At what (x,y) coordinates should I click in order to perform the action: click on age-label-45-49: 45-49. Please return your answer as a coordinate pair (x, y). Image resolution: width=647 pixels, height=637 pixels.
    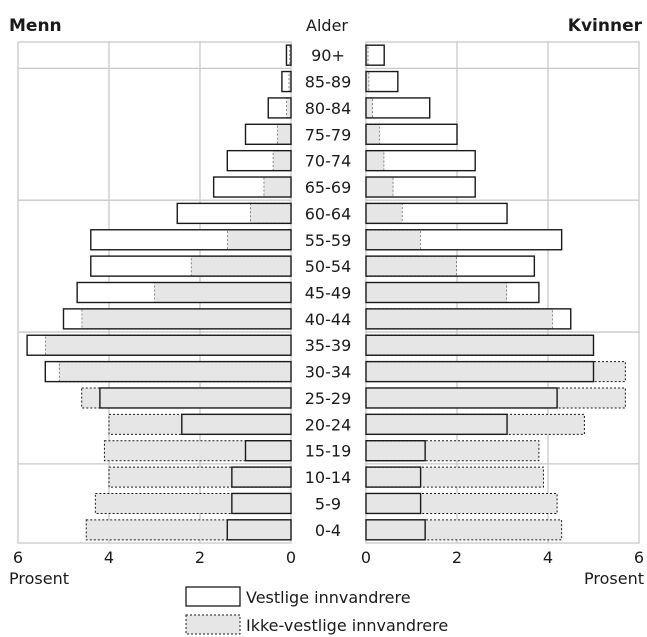
    Looking at the image, I should click on (328, 293).